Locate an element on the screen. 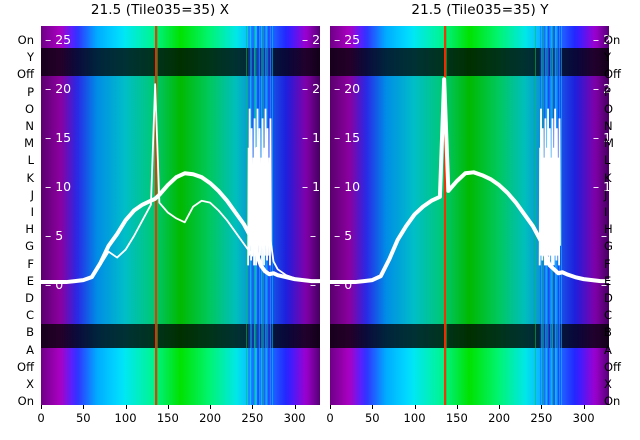  panel-title-x: 21.5 (Tile035=35) X is located at coordinates (160, 10).